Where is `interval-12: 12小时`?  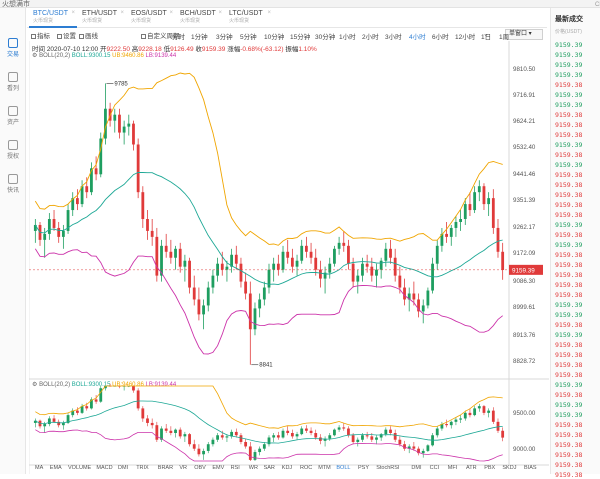 interval-12: 12小时 is located at coordinates (465, 37).